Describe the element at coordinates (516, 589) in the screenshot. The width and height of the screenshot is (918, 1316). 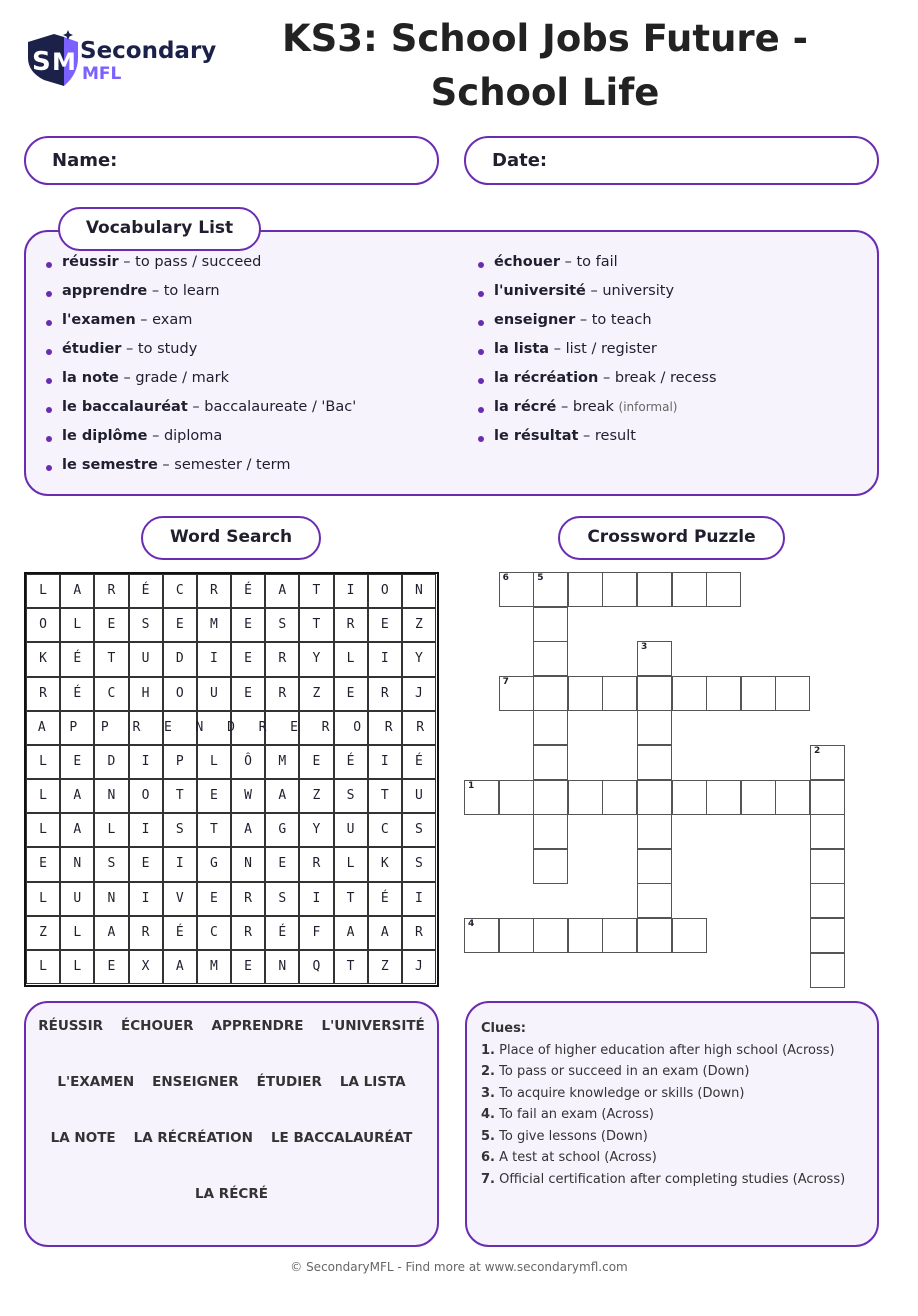
I see `crossword-cell: 6` at that location.